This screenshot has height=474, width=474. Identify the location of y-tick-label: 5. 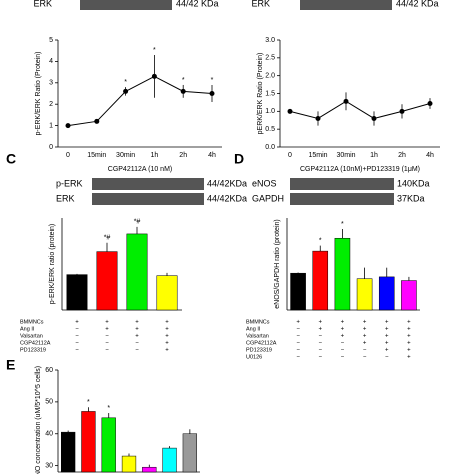
(51, 40).